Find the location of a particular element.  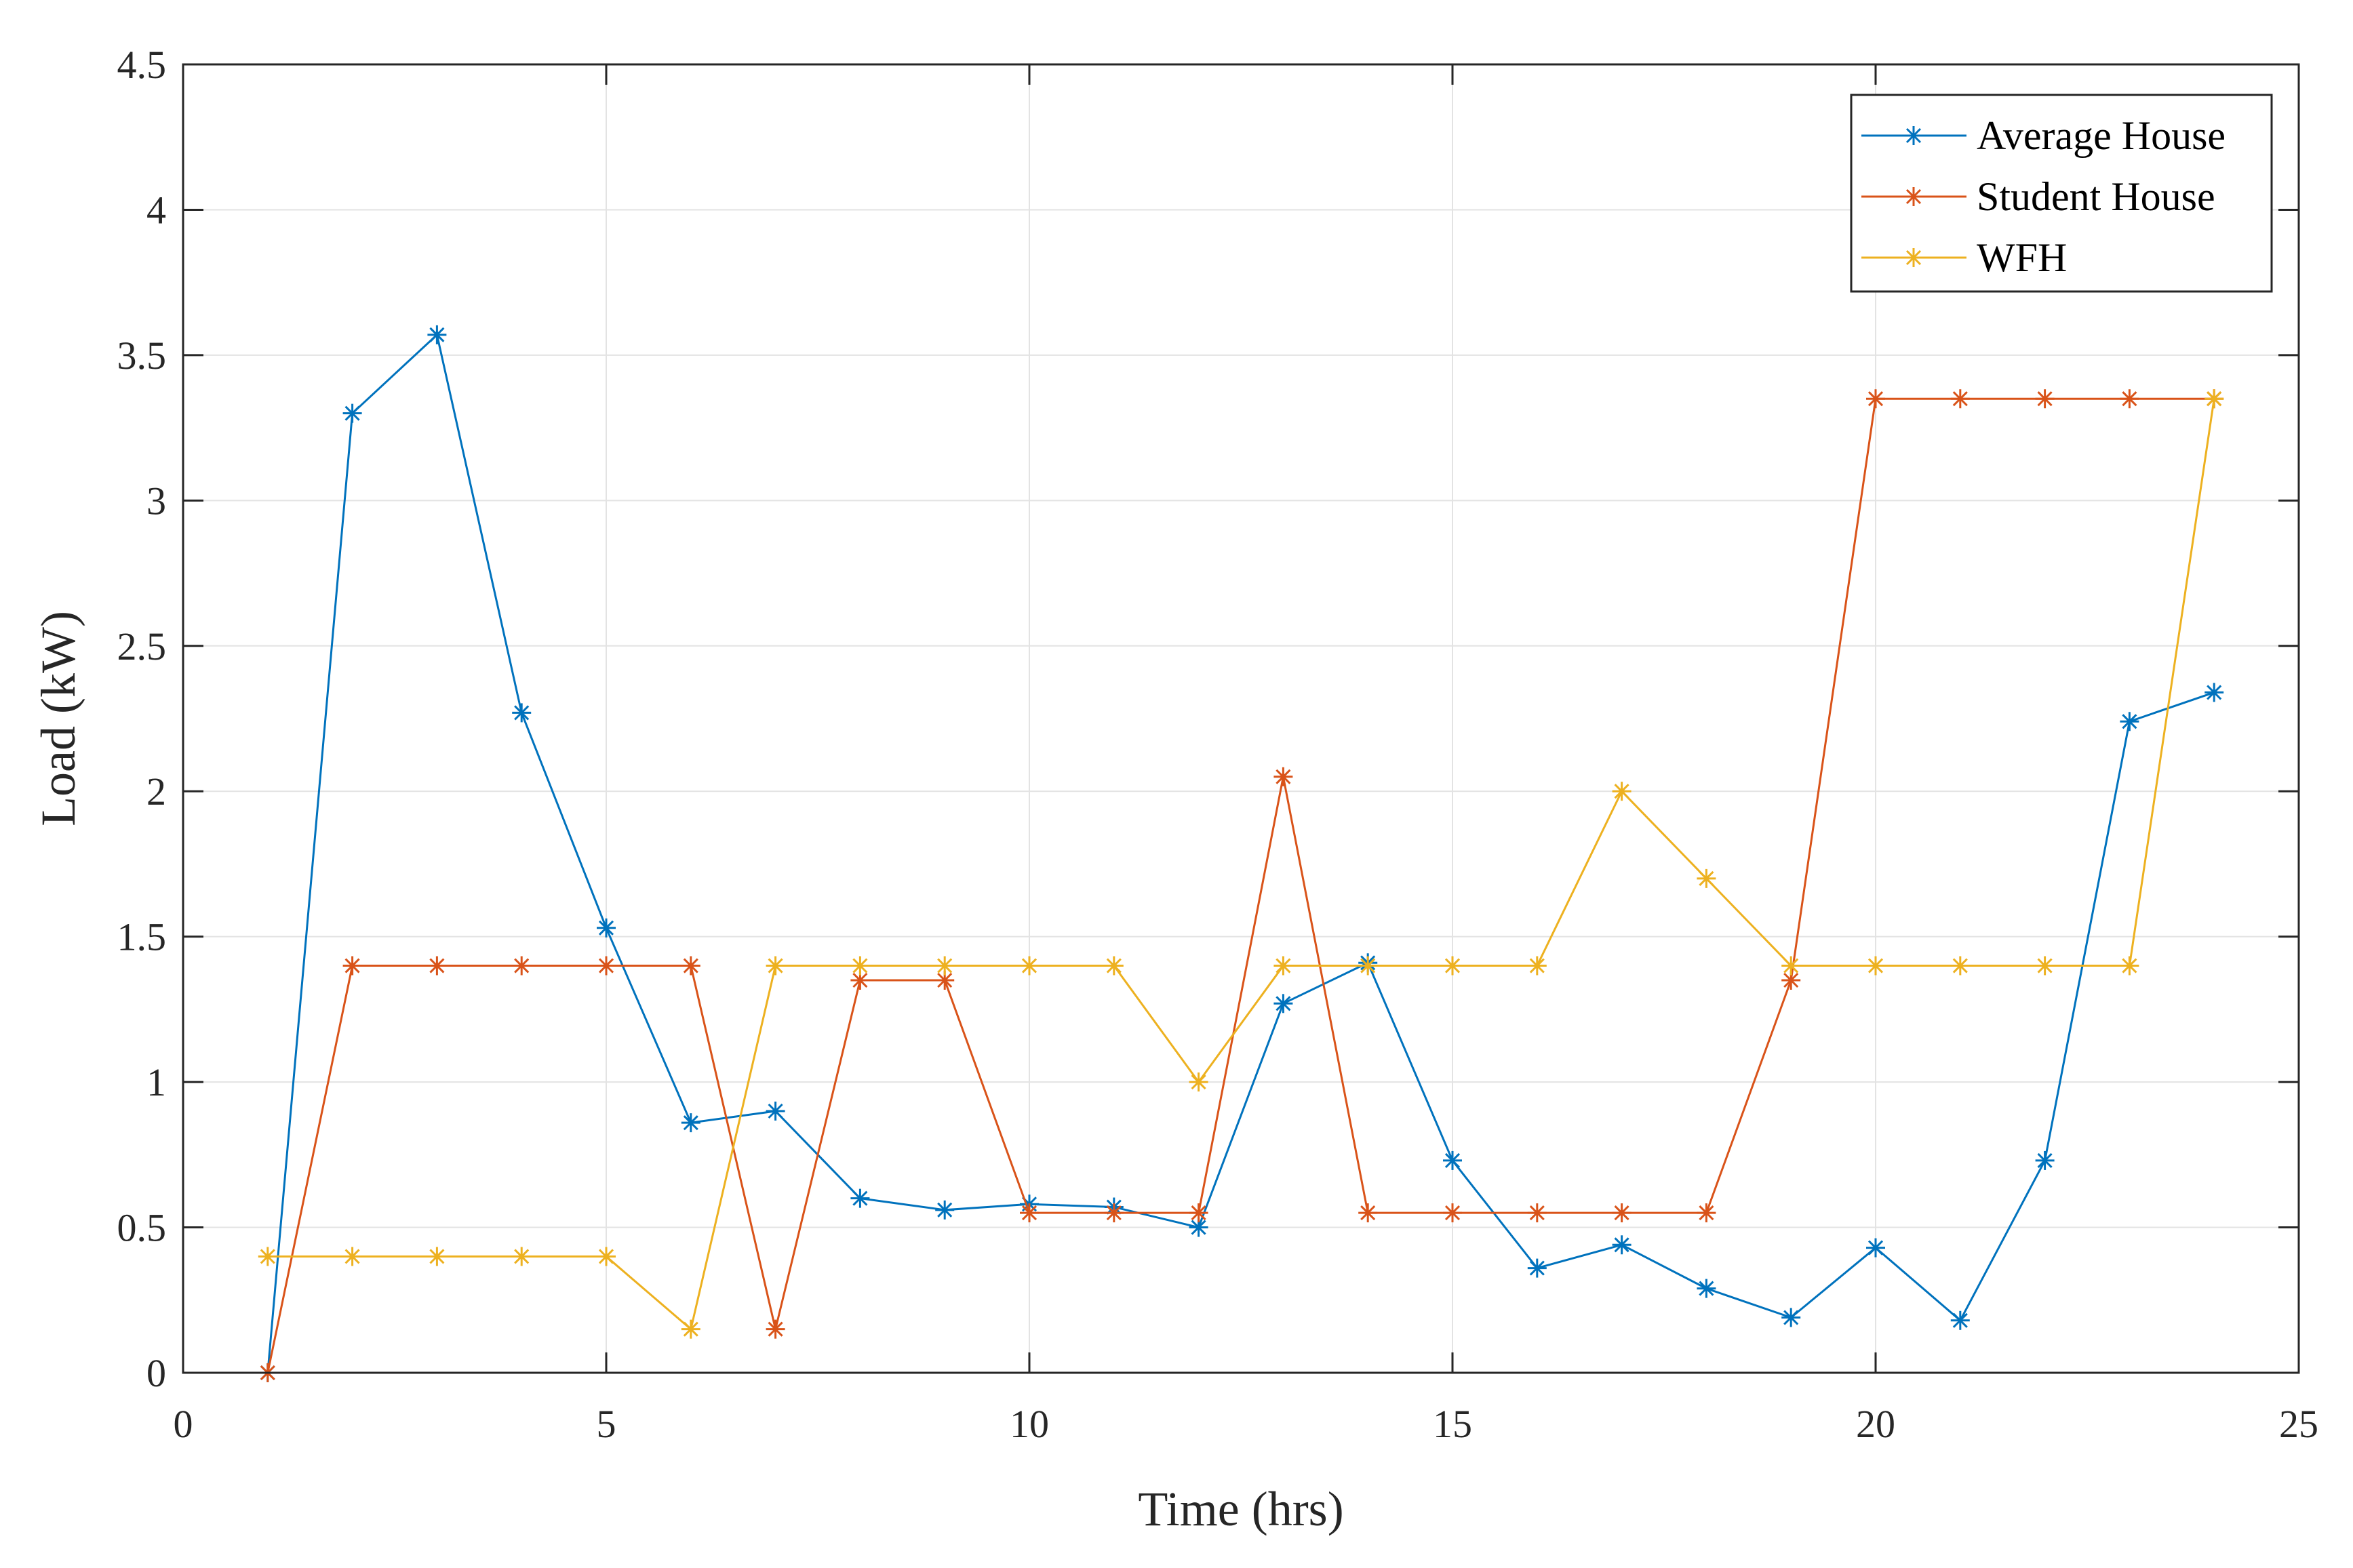

y-tick-label: 4.5 is located at coordinates (142, 65).